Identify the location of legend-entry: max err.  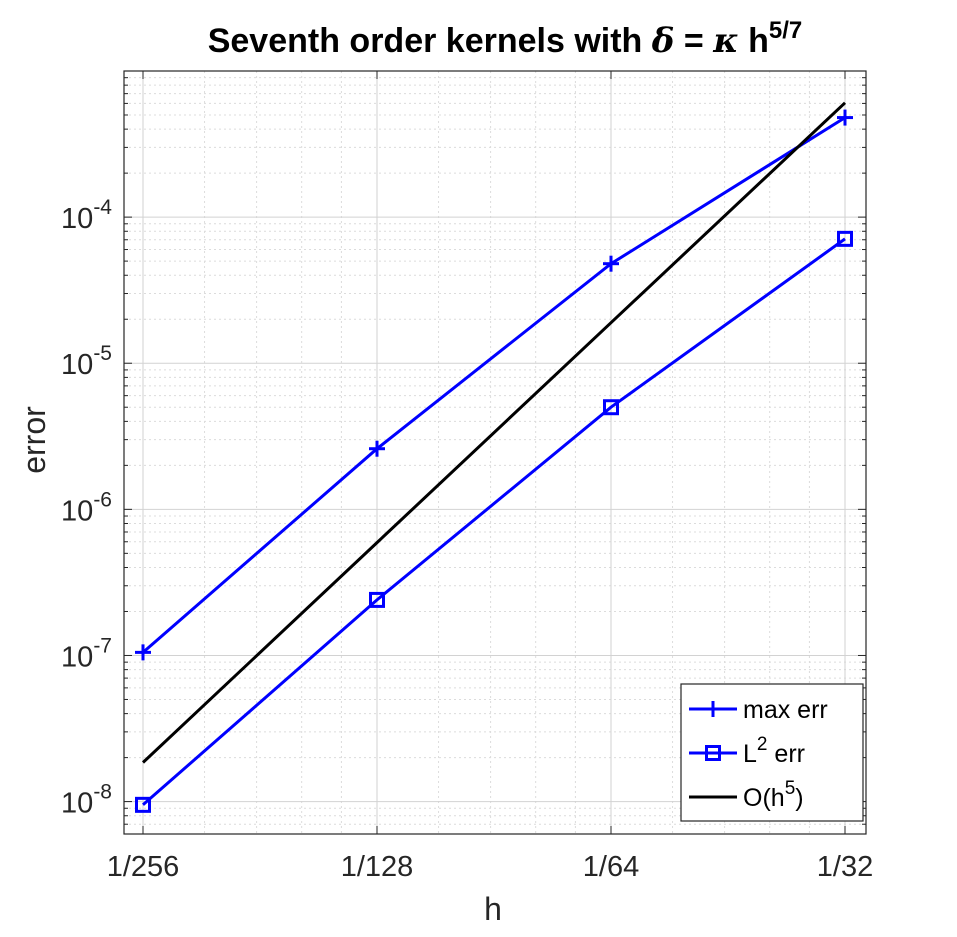
(758, 710).